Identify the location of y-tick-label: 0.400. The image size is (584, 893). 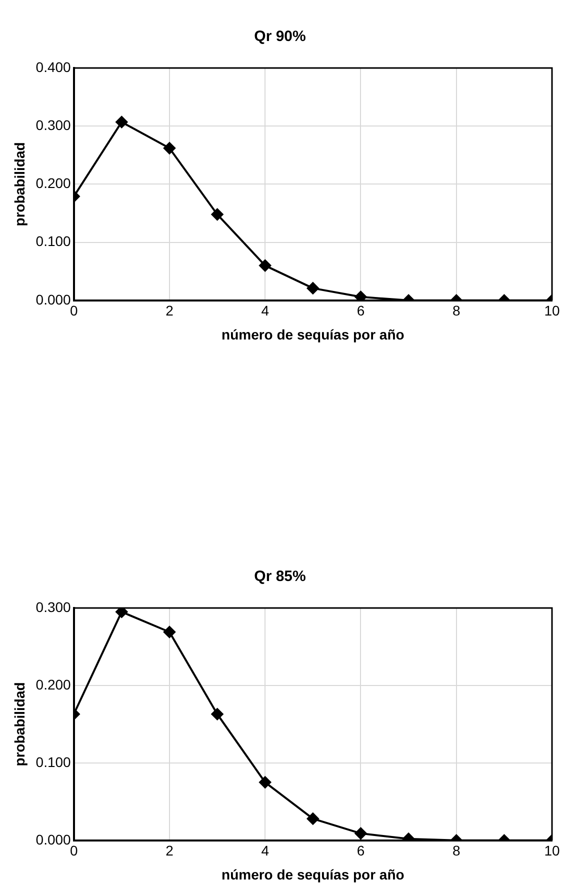
(54, 66).